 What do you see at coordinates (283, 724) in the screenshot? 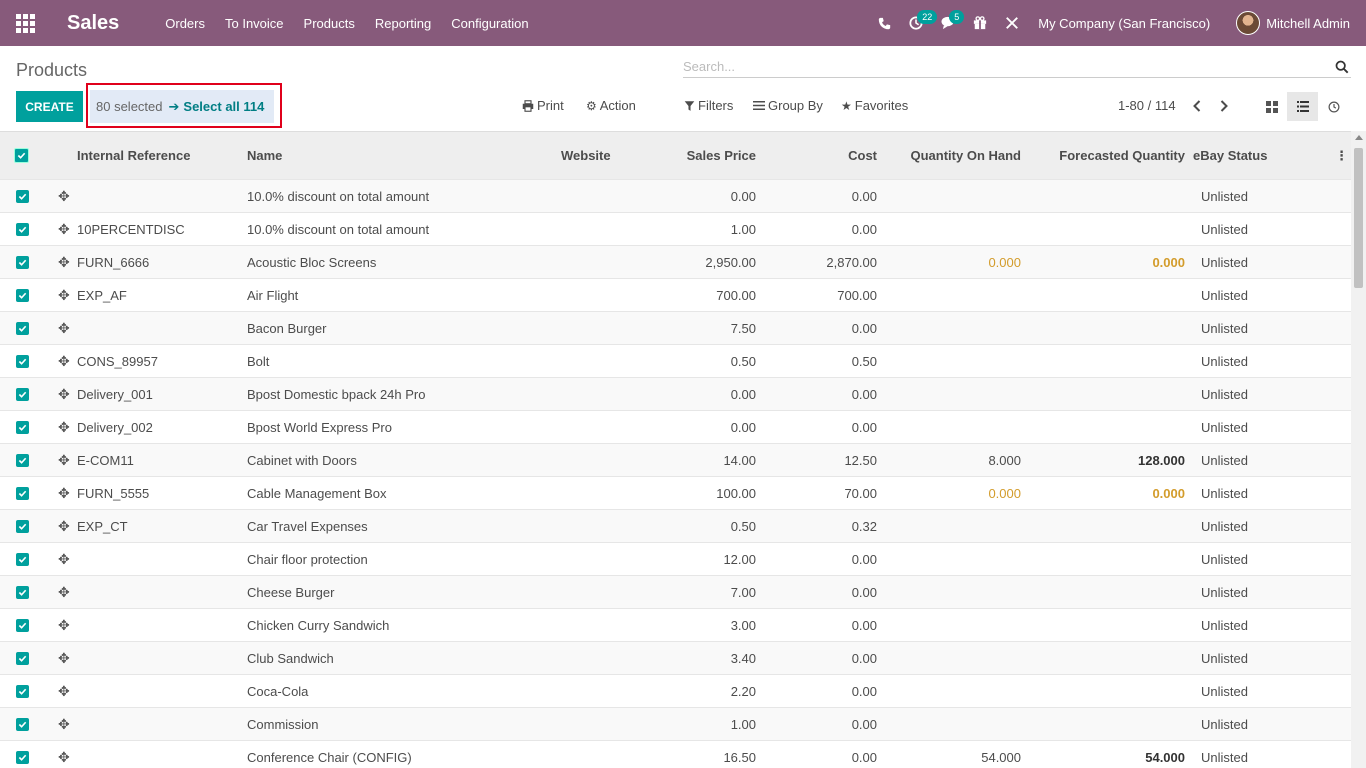
I see `cell-name: Commission` at bounding box center [283, 724].